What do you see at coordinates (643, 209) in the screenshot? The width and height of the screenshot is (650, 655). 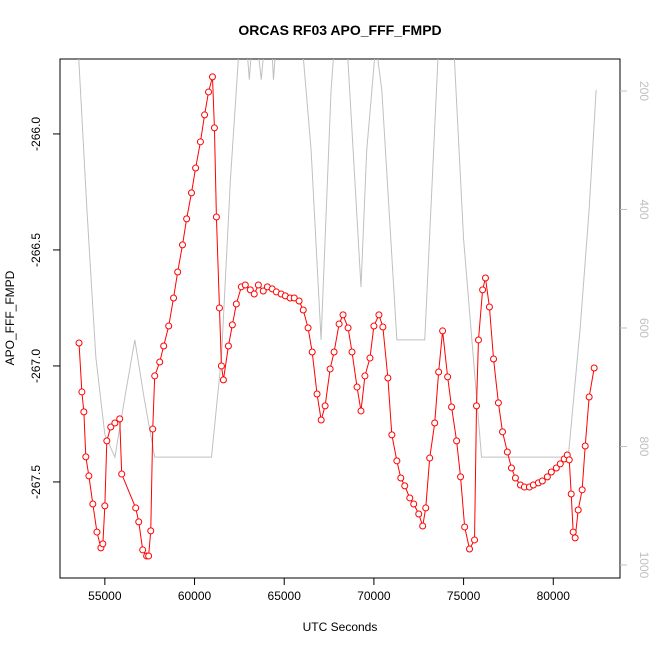 I see `y2-tick-label: 400` at bounding box center [643, 209].